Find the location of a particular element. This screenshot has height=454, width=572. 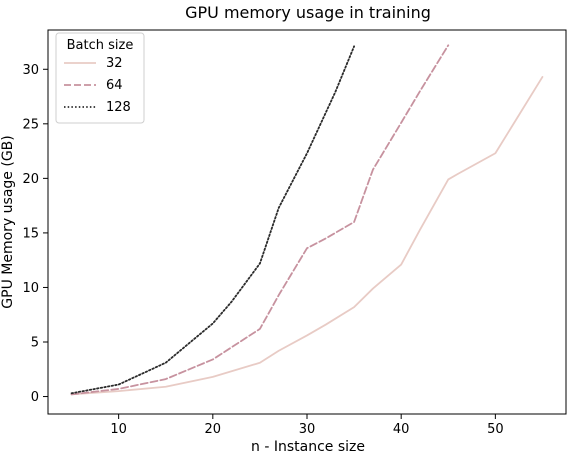

chart-title: GPU memory usage in training is located at coordinates (308, 12).